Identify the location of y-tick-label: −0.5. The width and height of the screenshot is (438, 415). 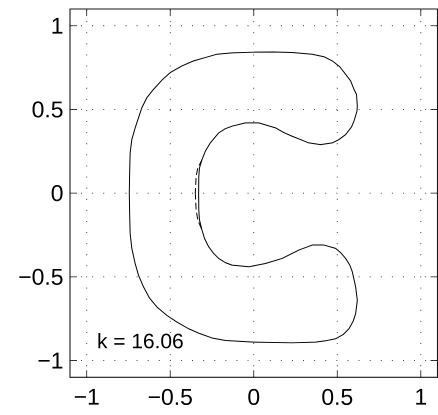
(41, 276).